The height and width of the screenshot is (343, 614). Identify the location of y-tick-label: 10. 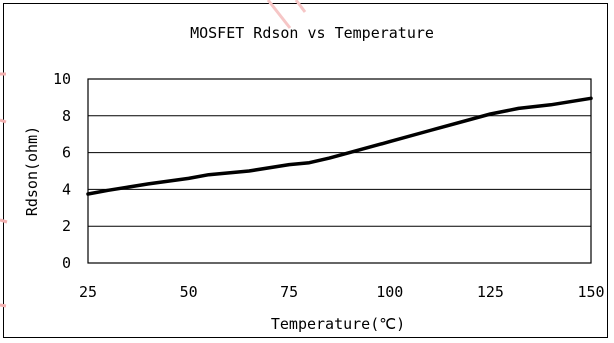
(62, 79).